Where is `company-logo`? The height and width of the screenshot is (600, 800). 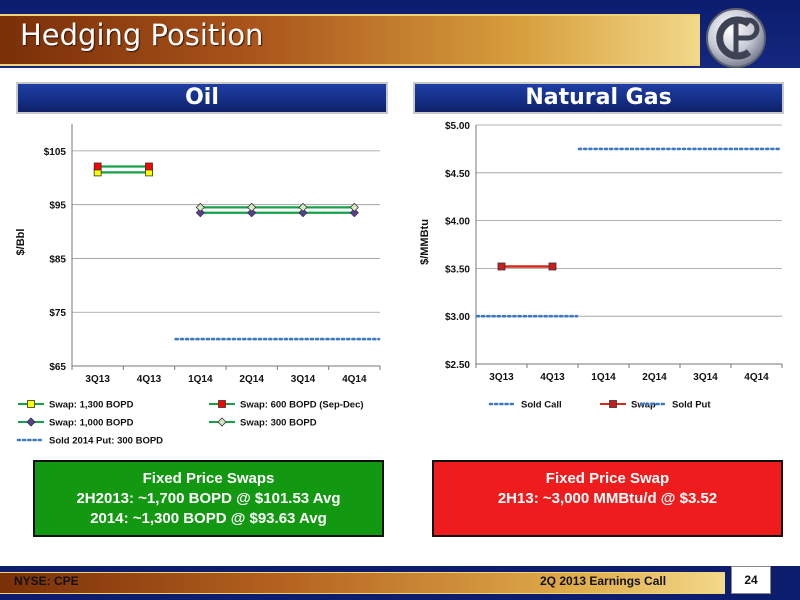
company-logo is located at coordinates (736, 38).